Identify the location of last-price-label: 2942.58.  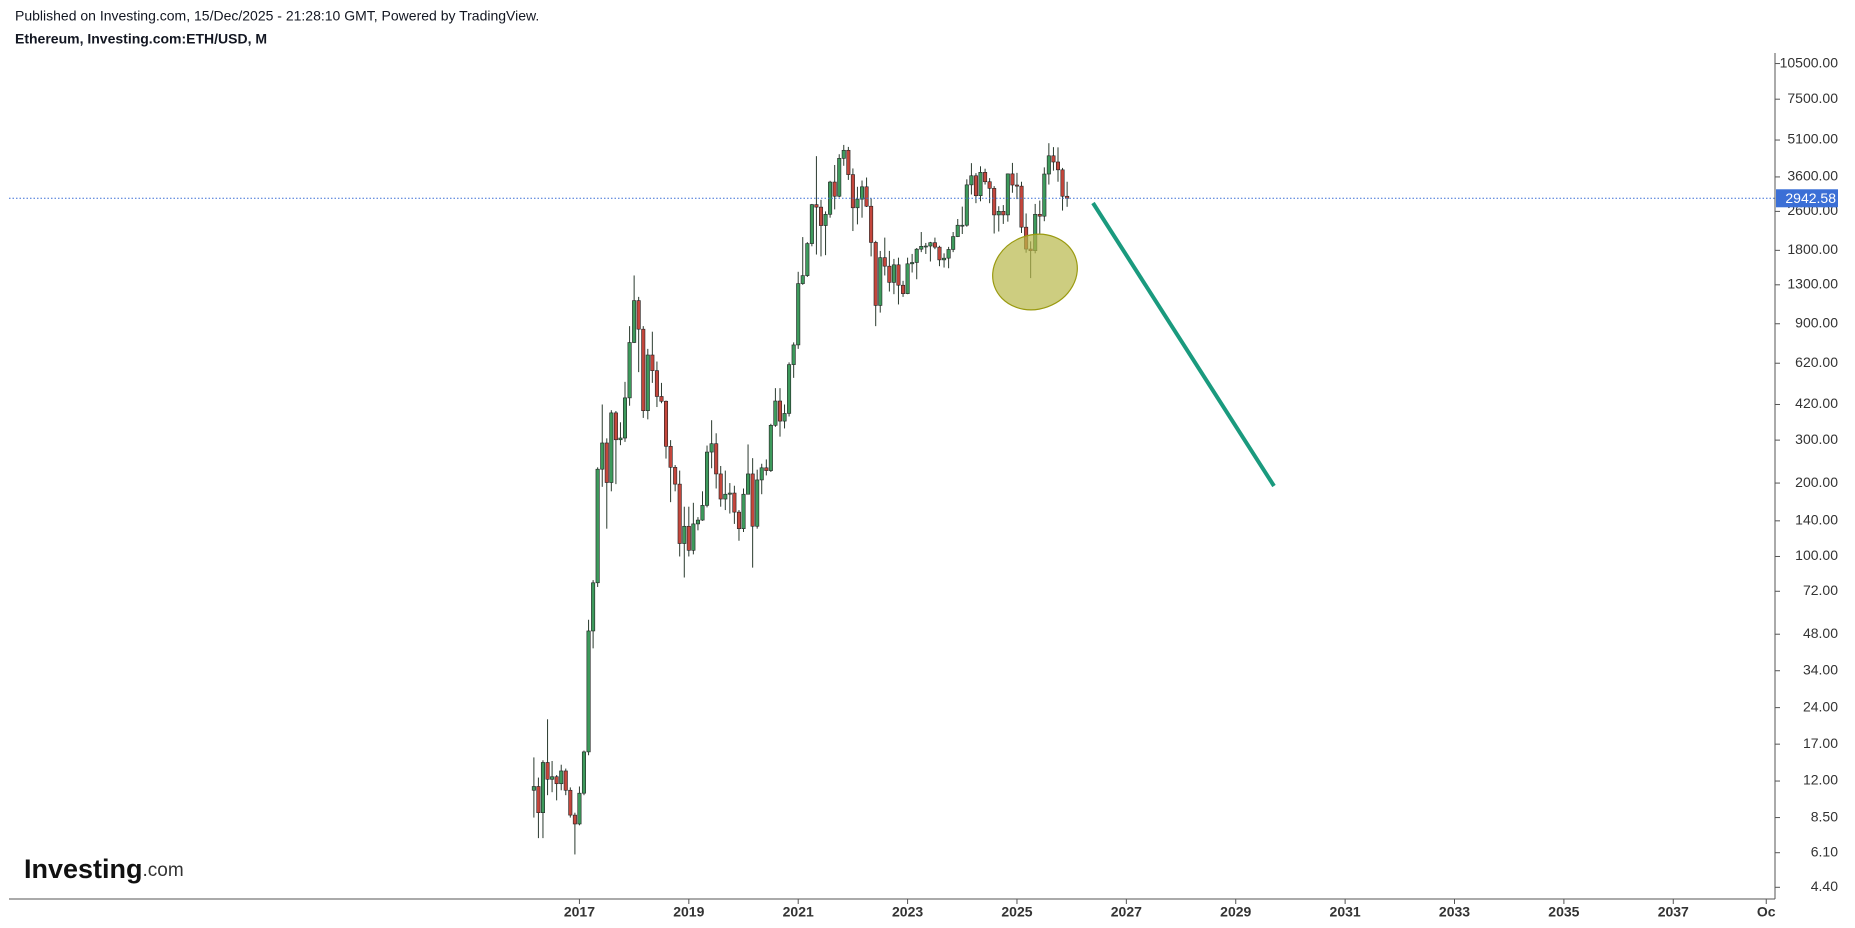
(1810, 198).